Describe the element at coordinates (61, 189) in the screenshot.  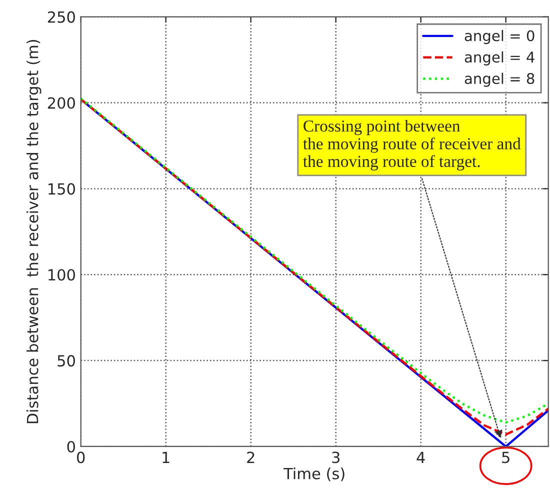
I see `y-tick-label: 150` at that location.